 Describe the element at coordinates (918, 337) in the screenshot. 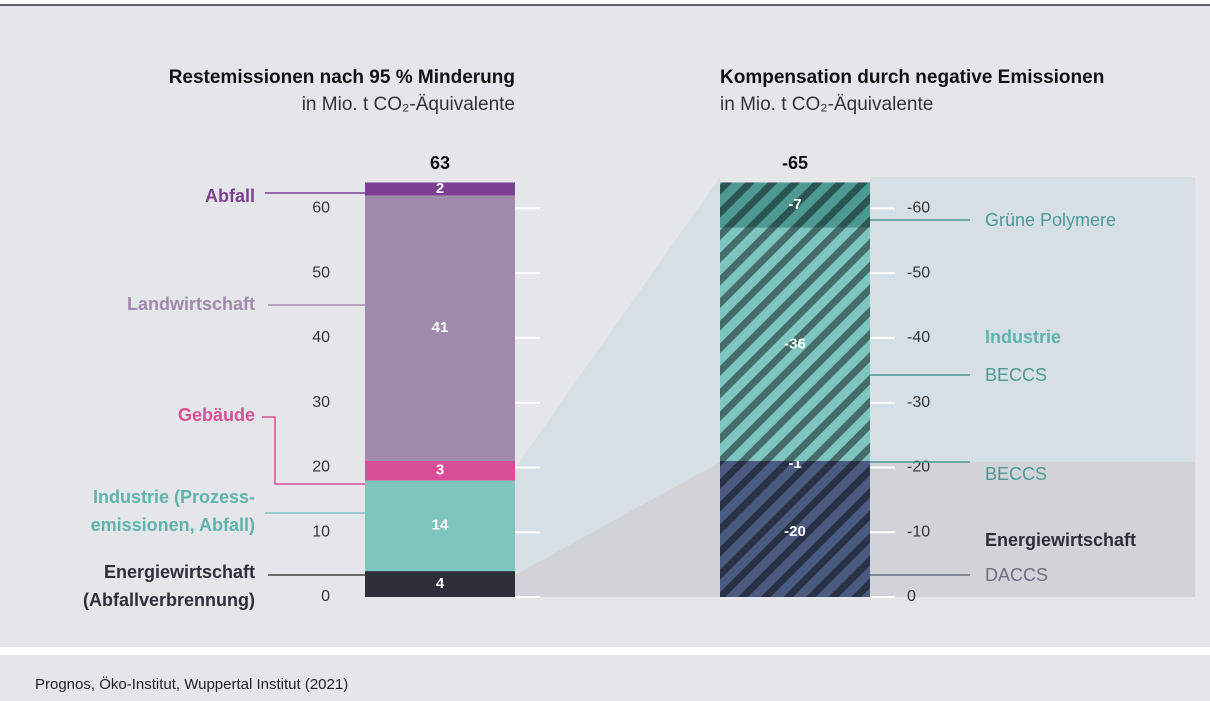

I see `y-tick-label: -40` at that location.